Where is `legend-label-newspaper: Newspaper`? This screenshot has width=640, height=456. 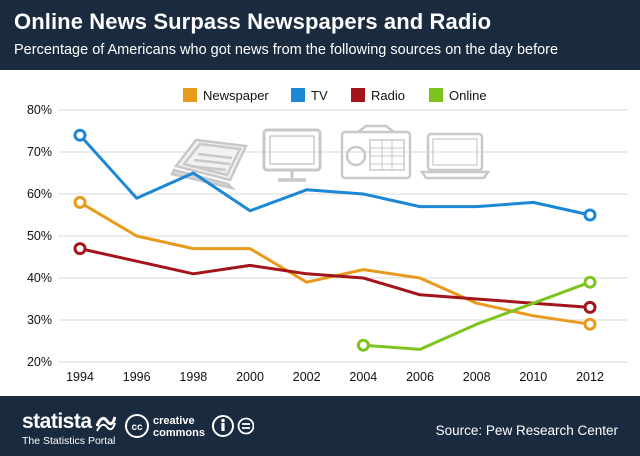
legend-label-newspaper: Newspaper is located at coordinates (236, 95).